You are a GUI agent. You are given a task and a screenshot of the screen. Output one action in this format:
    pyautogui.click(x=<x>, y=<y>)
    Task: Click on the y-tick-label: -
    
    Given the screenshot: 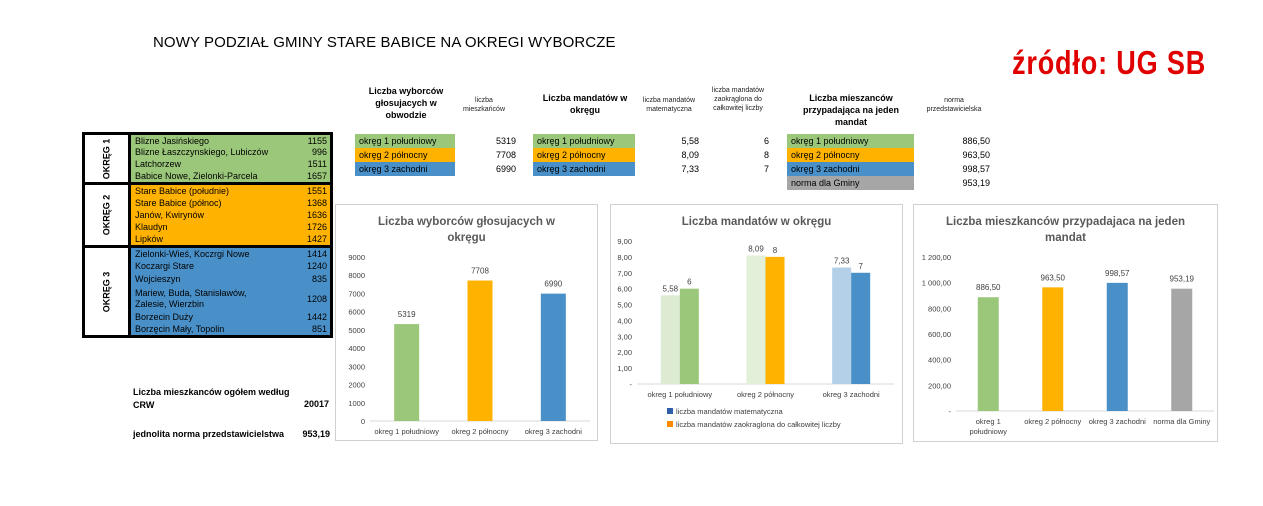 What is the action you would take?
    pyautogui.click(x=950, y=411)
    